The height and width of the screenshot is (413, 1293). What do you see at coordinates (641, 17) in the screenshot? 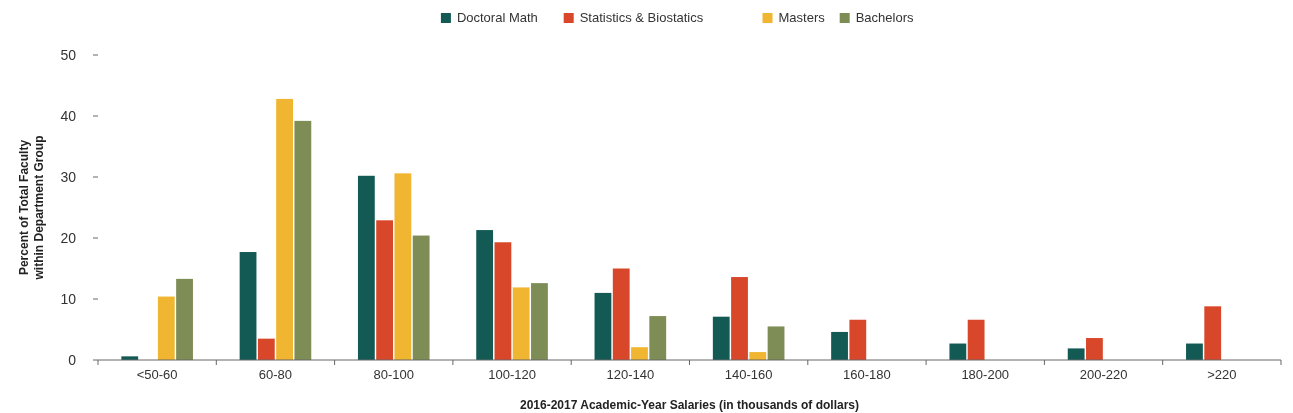
I see `legend-label: Statistics & Biostatics` at bounding box center [641, 17].